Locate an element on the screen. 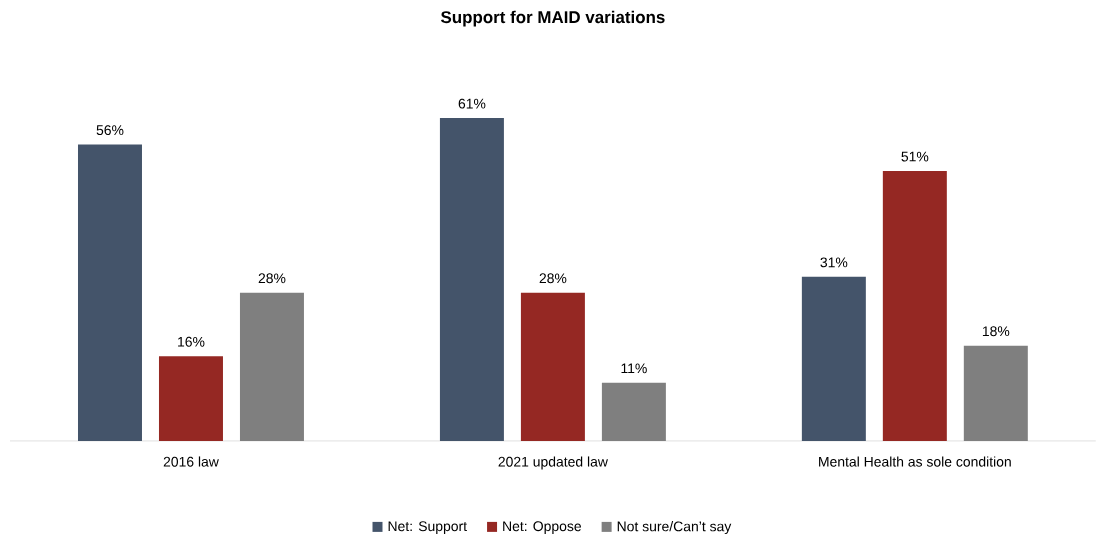 This screenshot has width=1096, height=540. legend-label: Net: Support is located at coordinates (427, 527).